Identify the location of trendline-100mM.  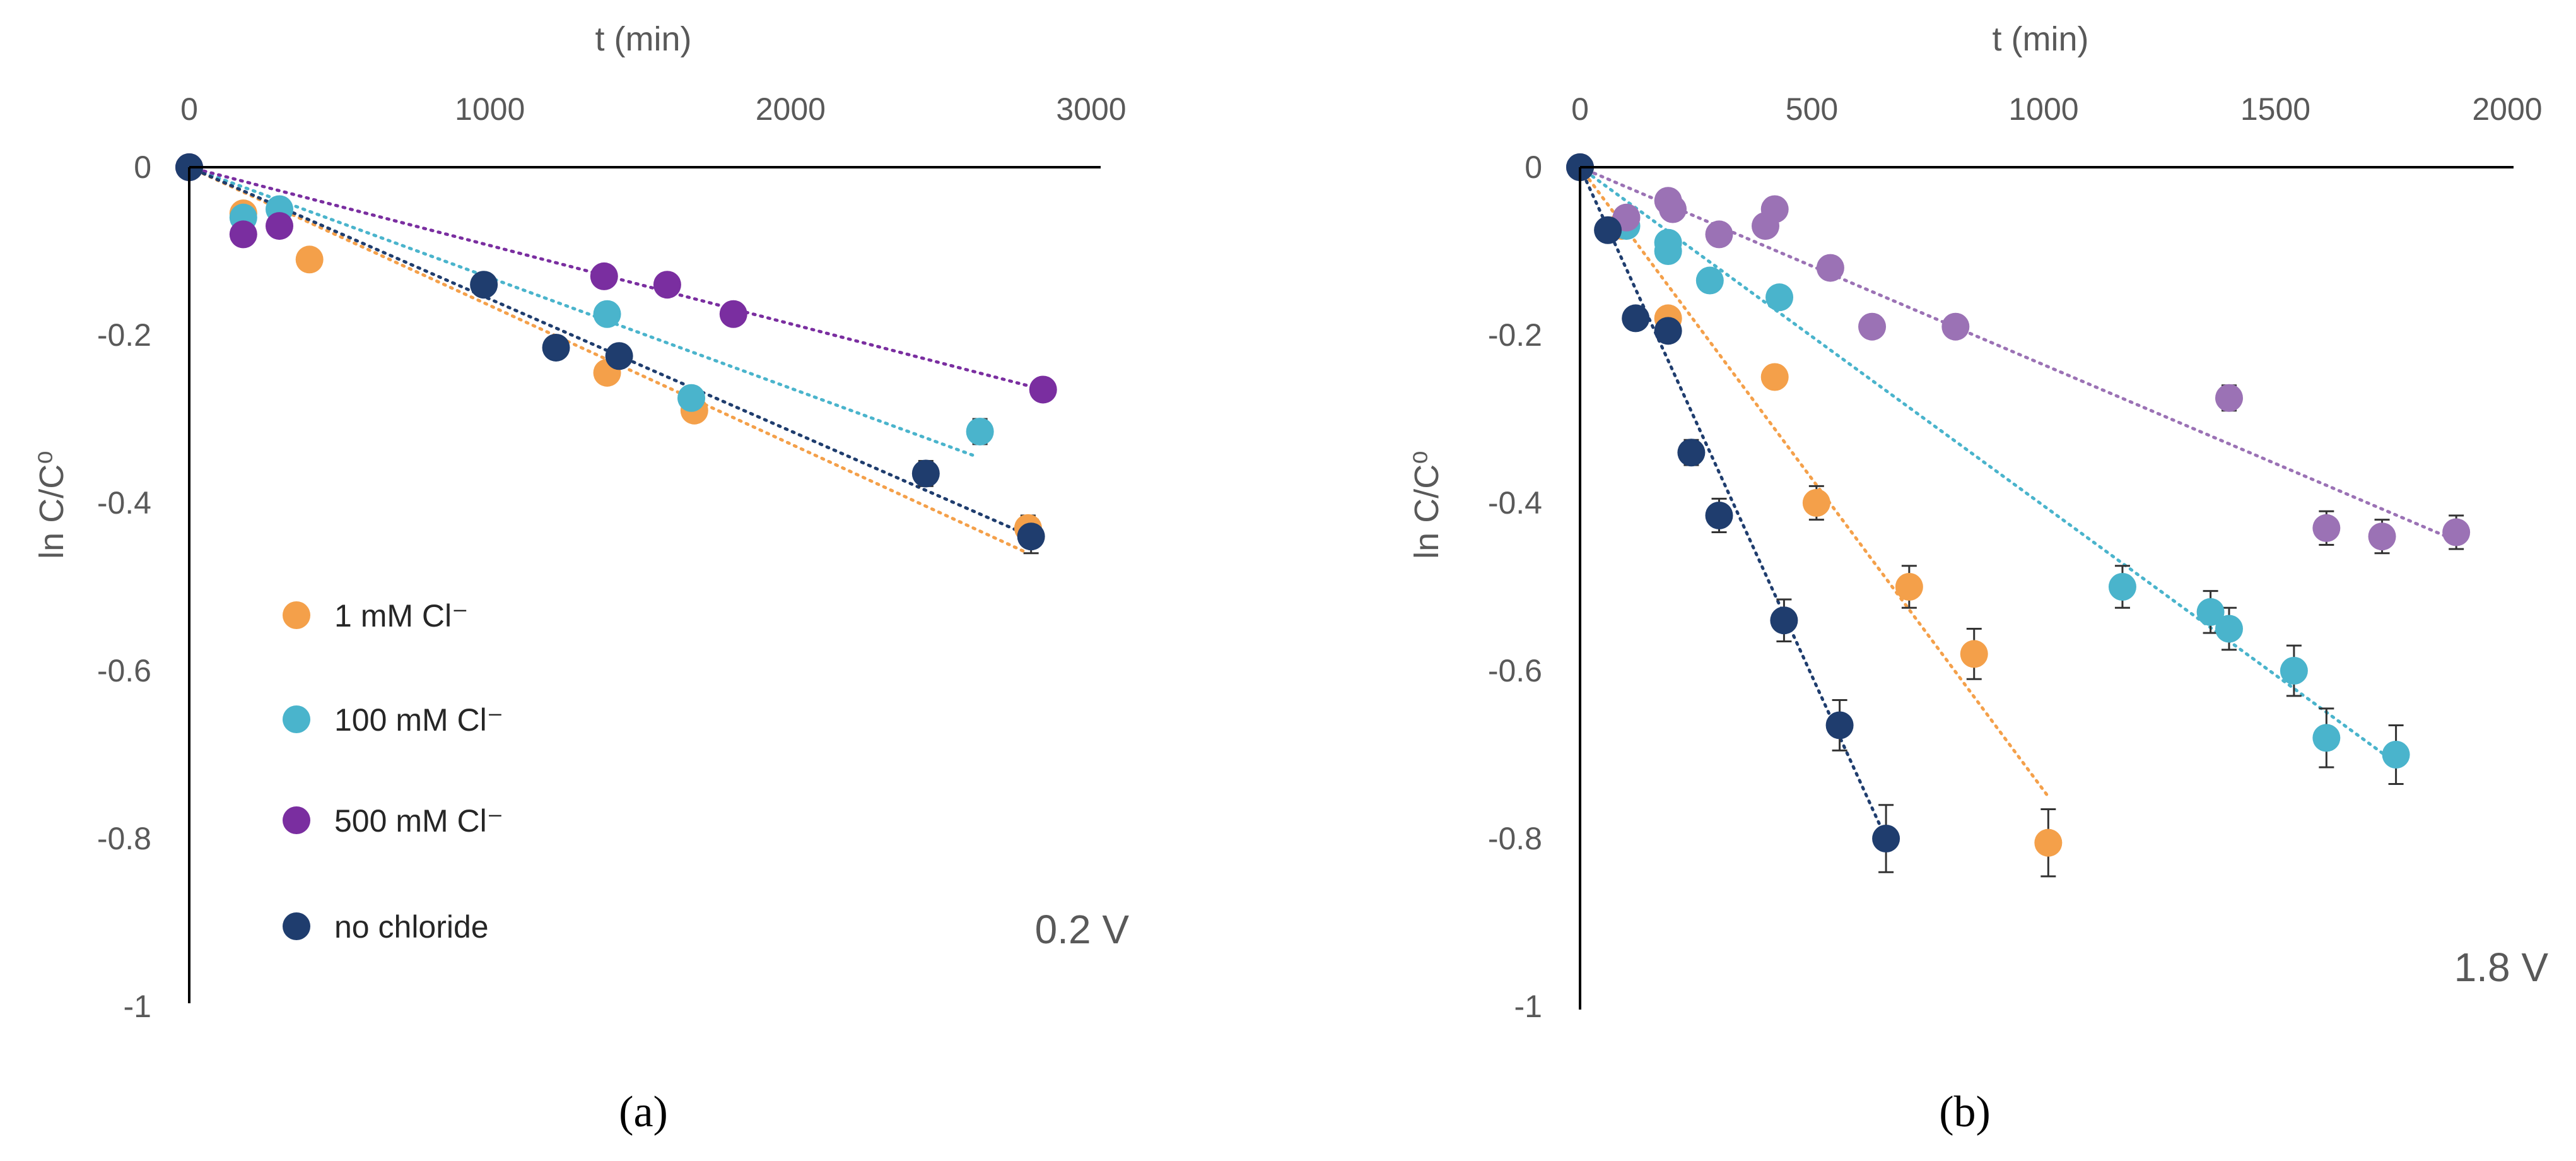
(583, 312).